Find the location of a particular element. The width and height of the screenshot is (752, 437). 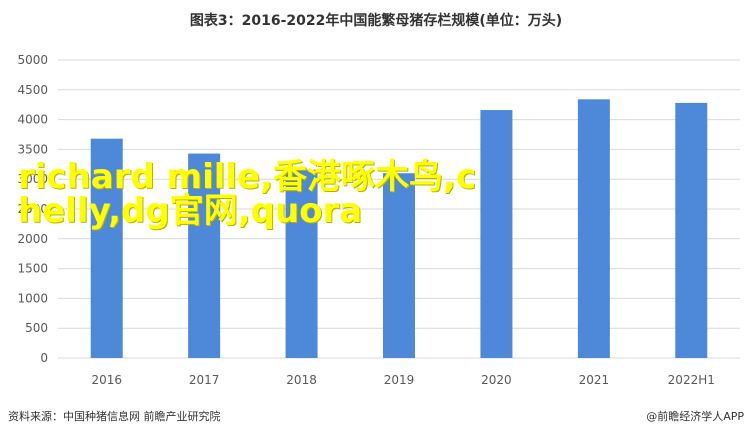

chart-title: 图表3：2016-2022年中国能繁母猪存栏规模(单位：万头) is located at coordinates (376, 21).